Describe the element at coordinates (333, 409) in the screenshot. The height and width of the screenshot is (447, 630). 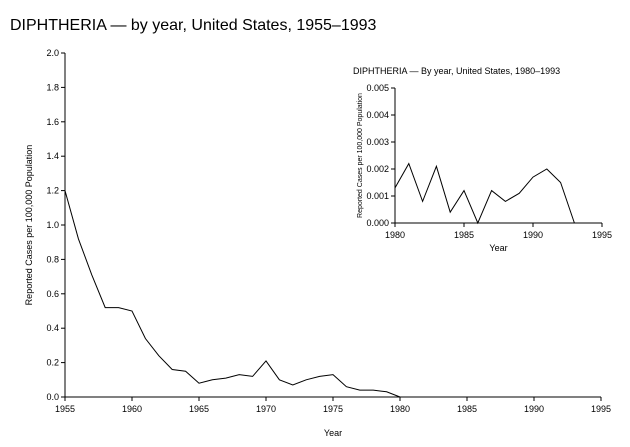
I see `main-x-tick-label: 1975` at that location.